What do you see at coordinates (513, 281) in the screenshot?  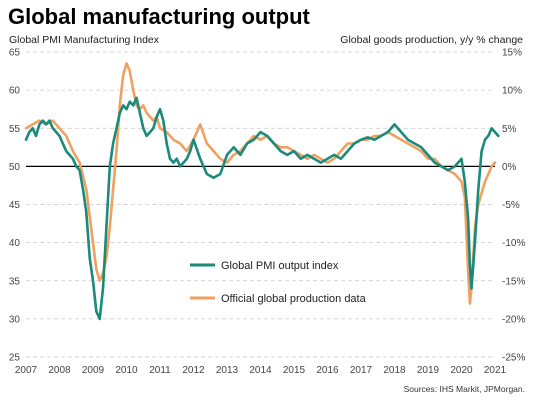 I see `right-tick-label: -15%` at bounding box center [513, 281].